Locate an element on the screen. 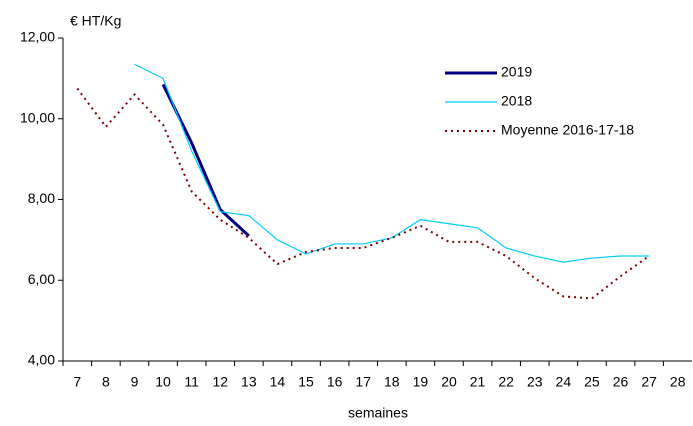 The width and height of the screenshot is (693, 426). x-tick-label: 19 is located at coordinates (421, 382).